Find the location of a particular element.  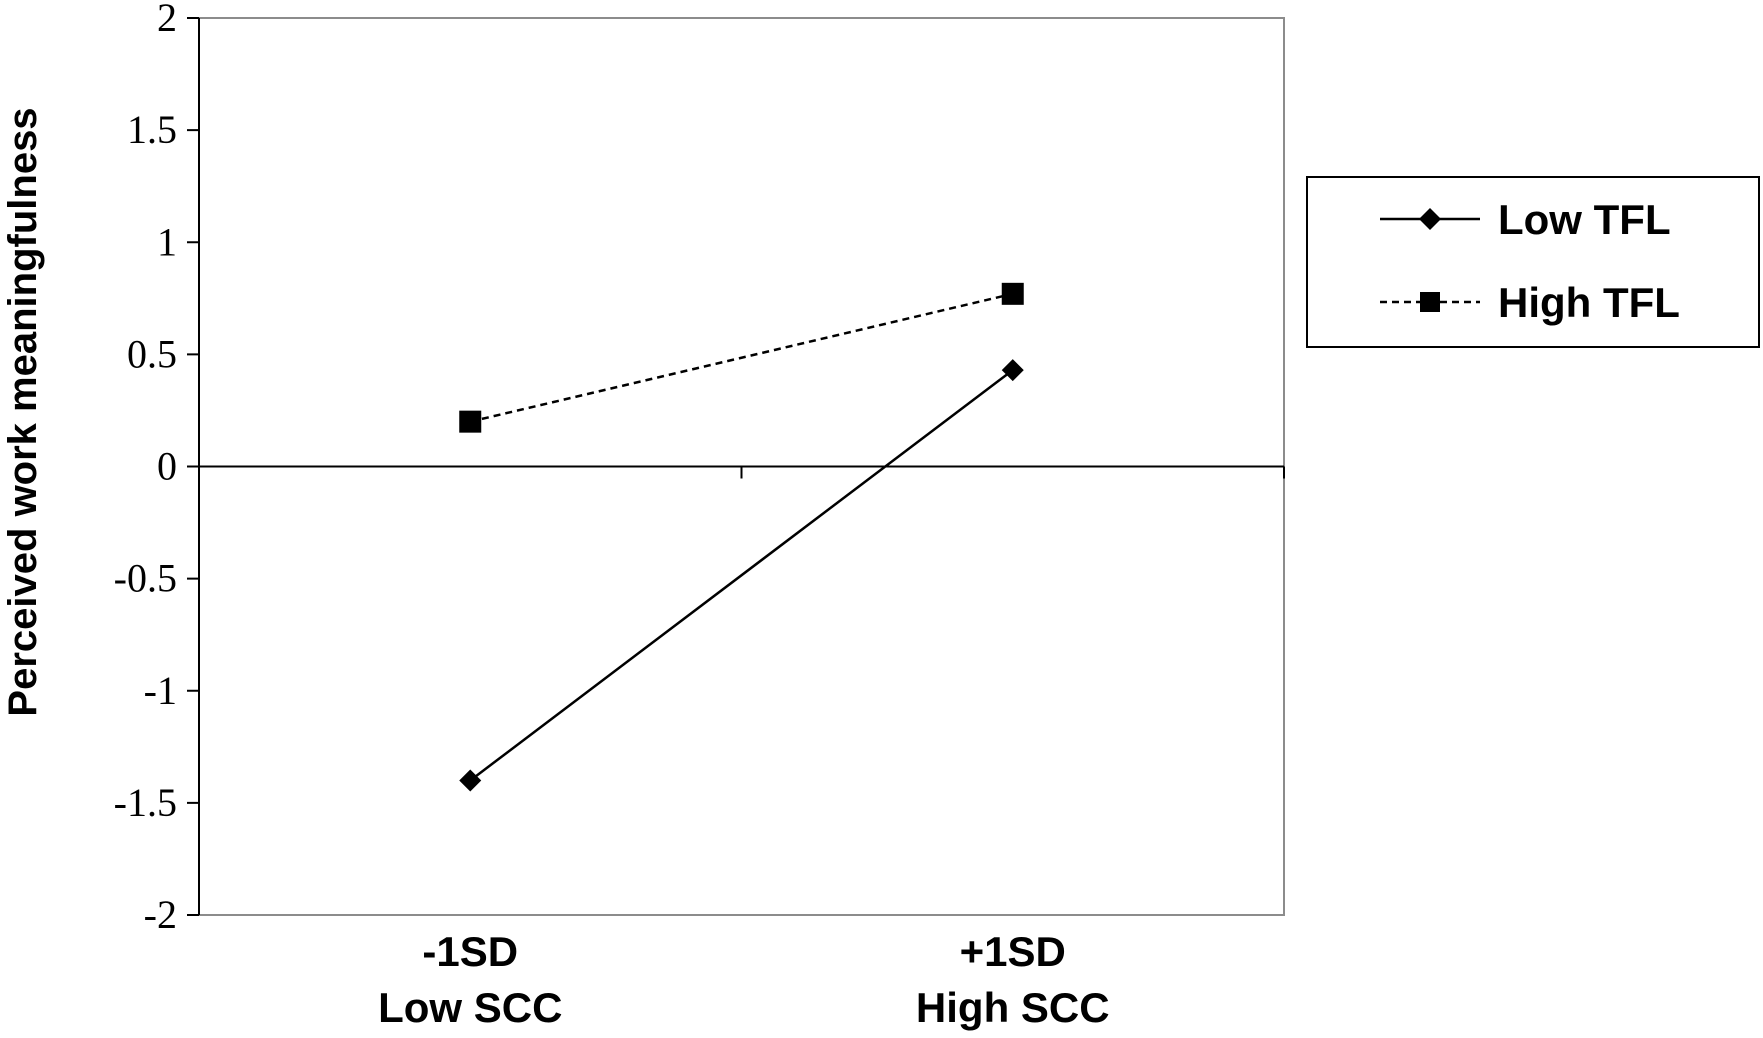

y-tick-label: 0 is located at coordinates (167, 466).